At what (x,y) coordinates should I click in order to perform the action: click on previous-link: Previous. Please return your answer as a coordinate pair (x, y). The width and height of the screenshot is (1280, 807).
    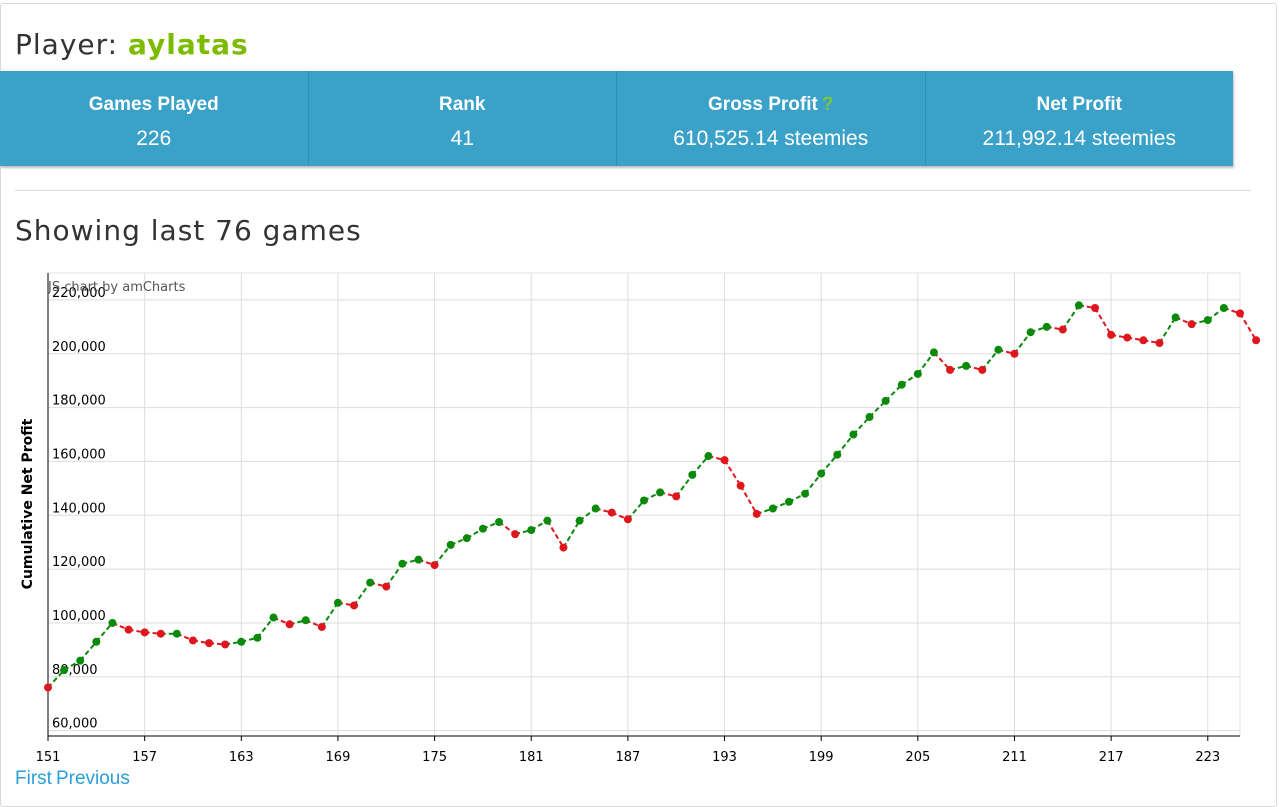
    Looking at the image, I should click on (92, 778).